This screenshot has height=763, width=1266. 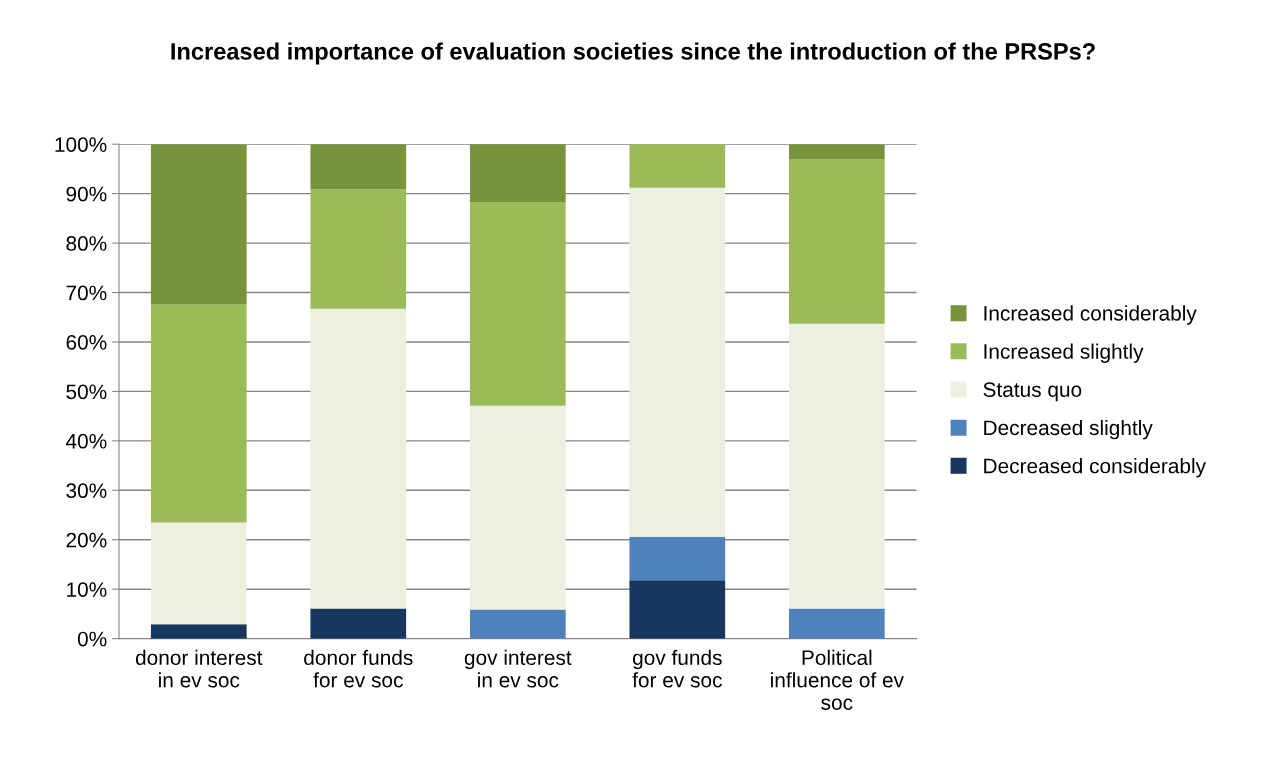 I want to click on legend-label: Increased slightly, so click(x=1064, y=353).